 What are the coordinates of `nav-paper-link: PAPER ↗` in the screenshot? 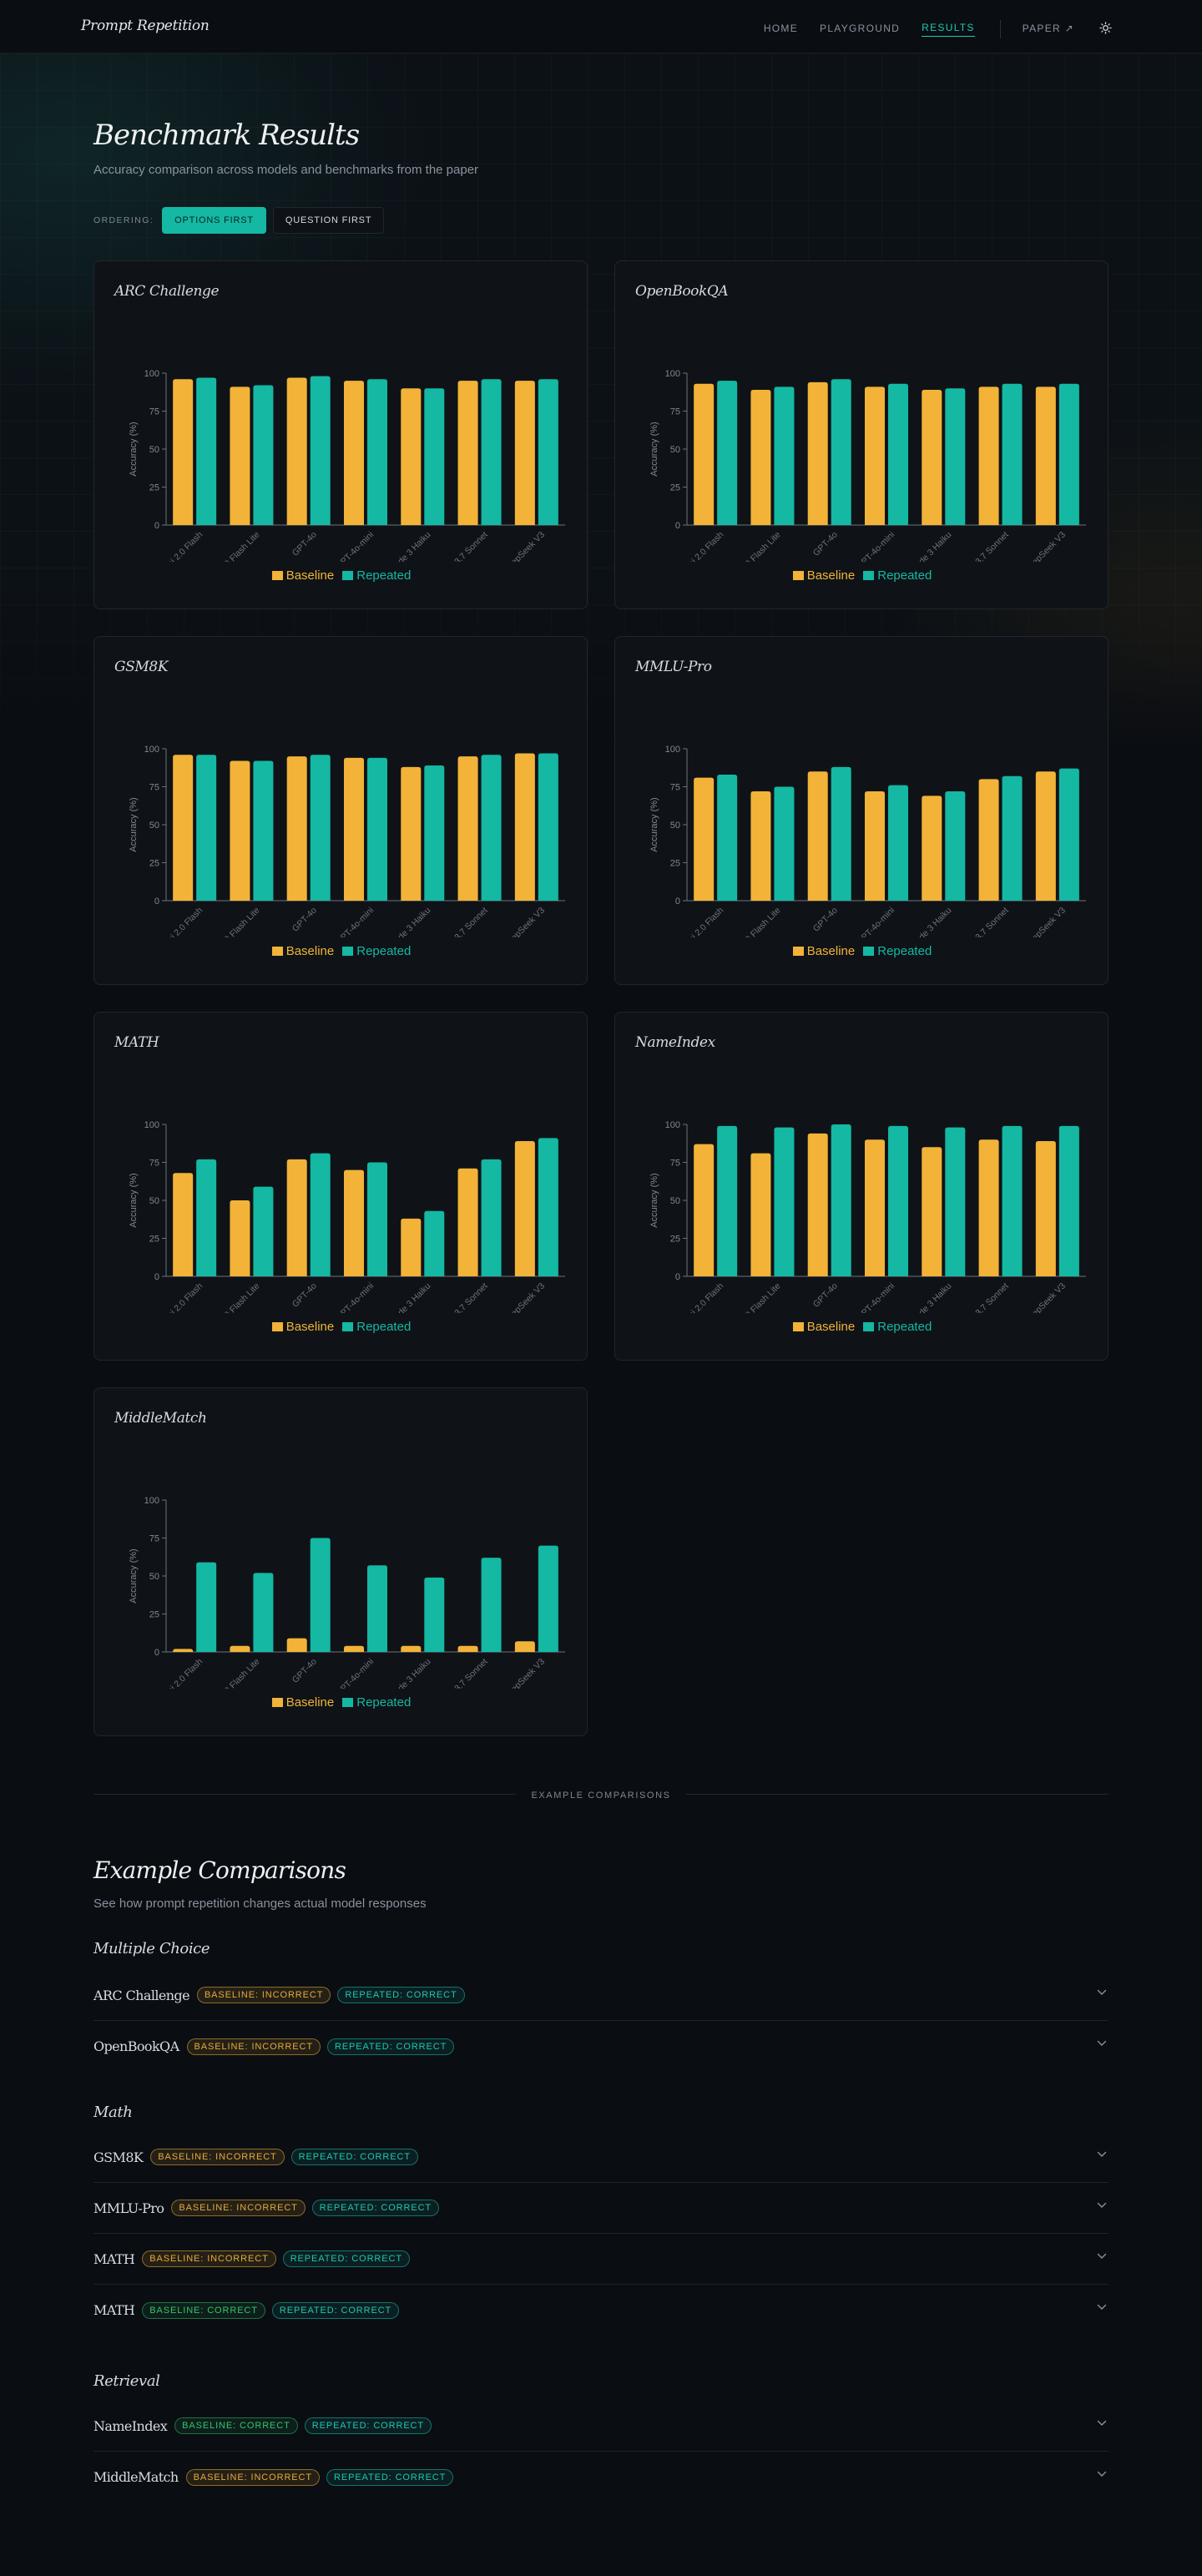 It's located at (1048, 28).